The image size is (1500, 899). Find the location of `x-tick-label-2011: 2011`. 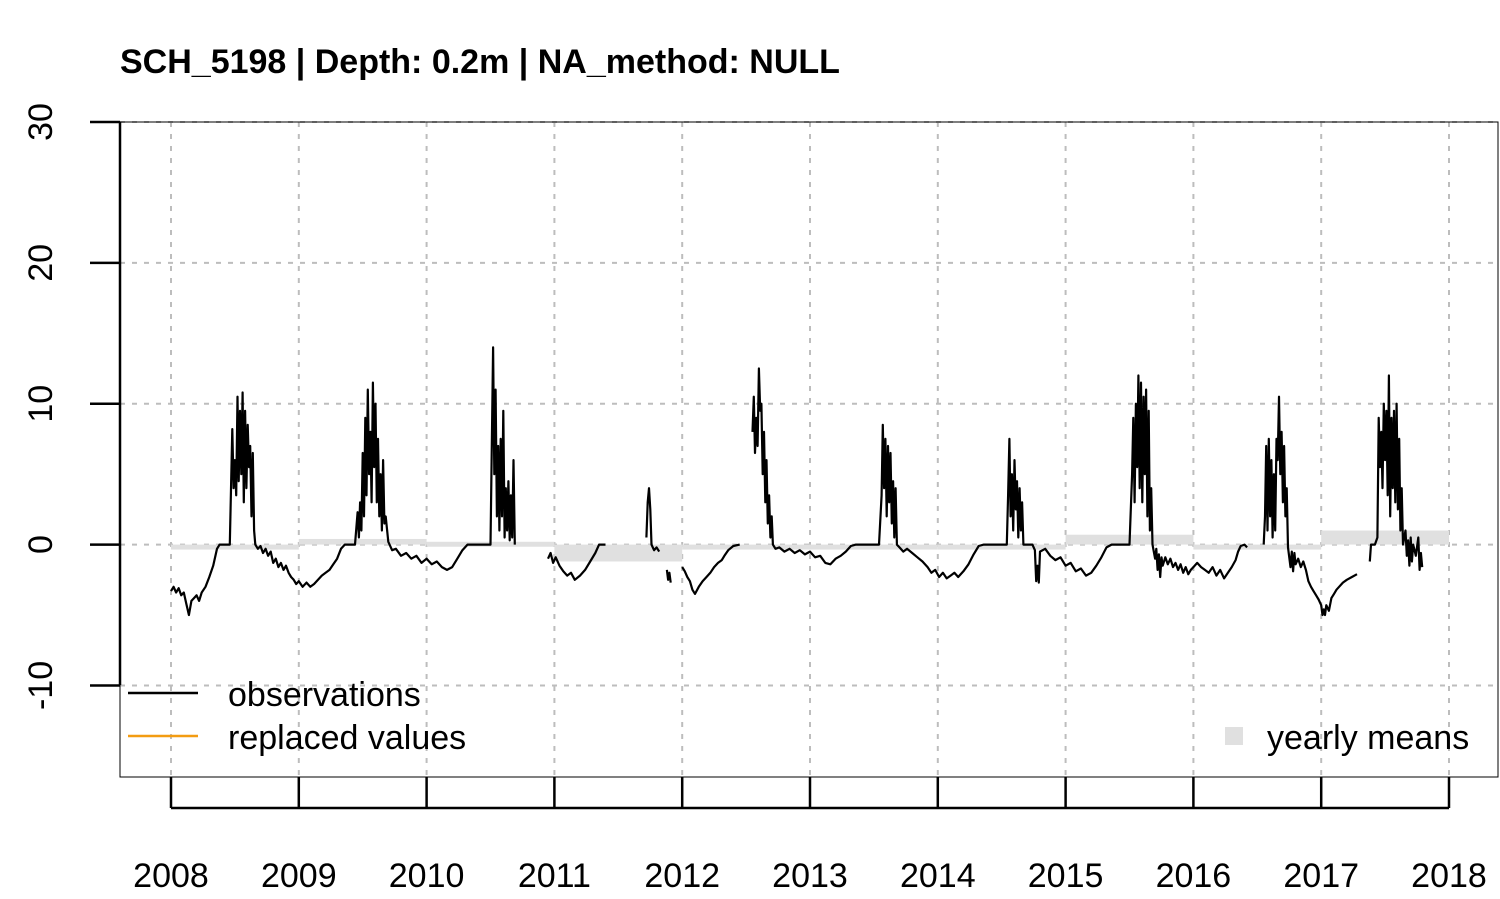

x-tick-label-2011: 2011 is located at coordinates (554, 876).